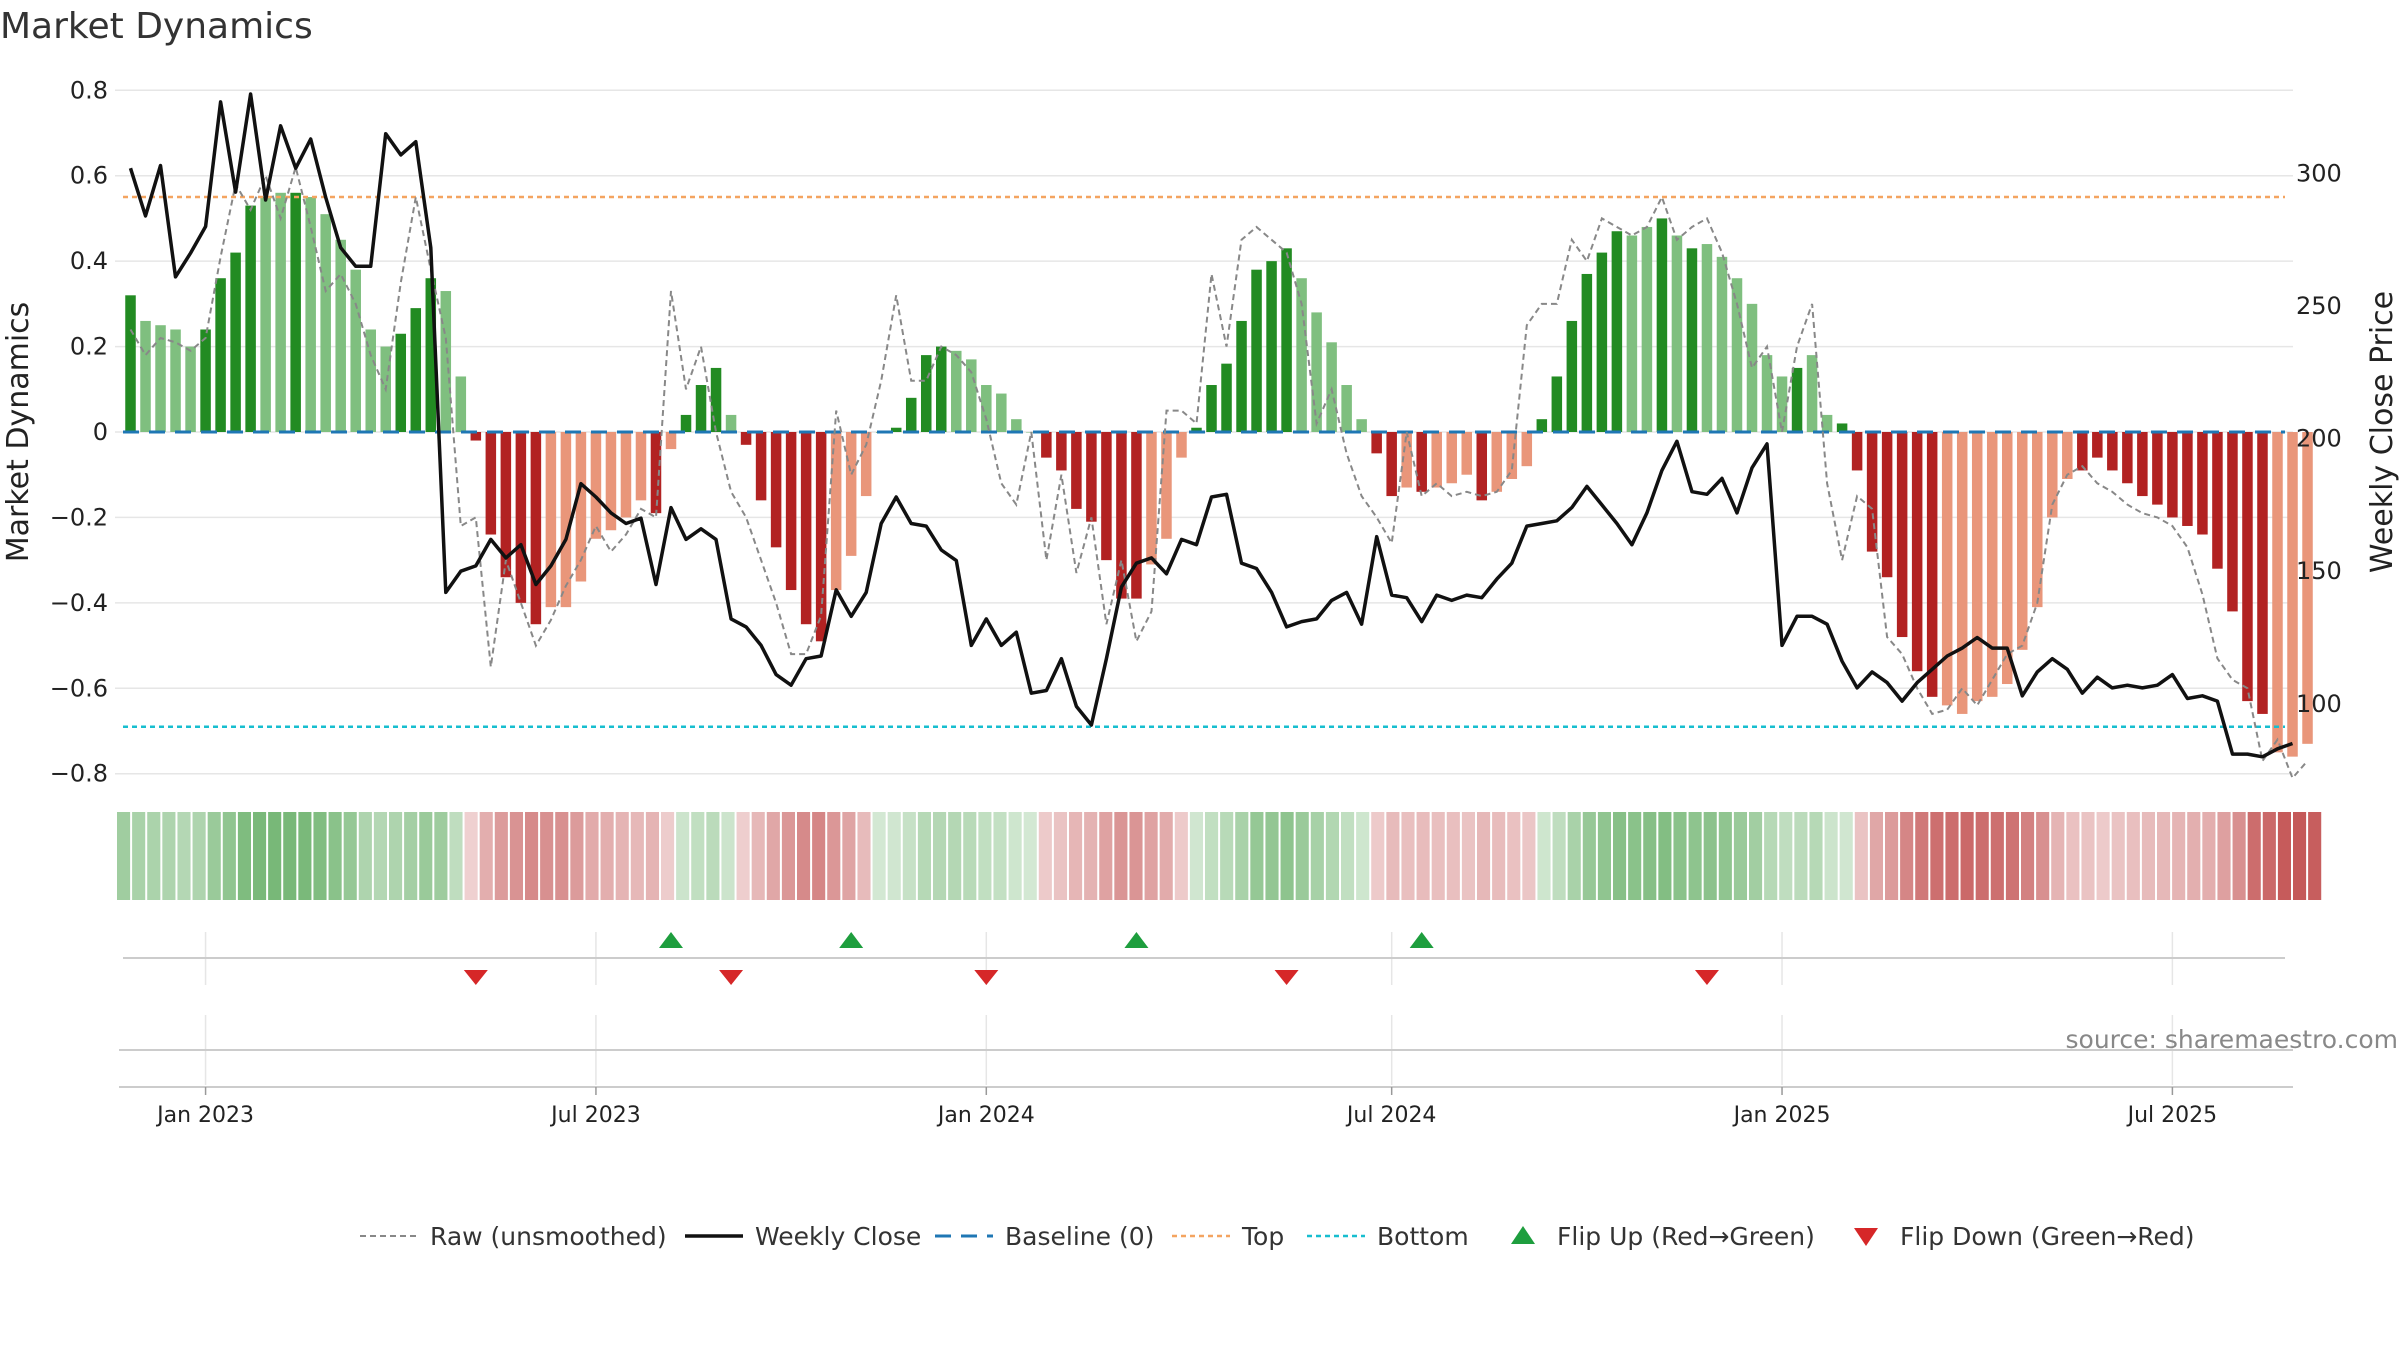 This screenshot has width=2400, height=1350. I want to click on left-axis-label: Market Dynamics, so click(18, 432).